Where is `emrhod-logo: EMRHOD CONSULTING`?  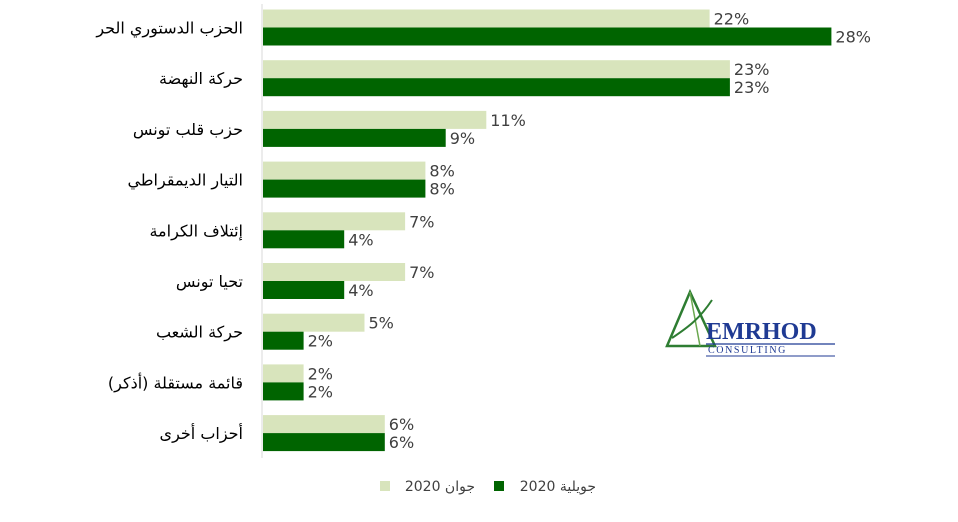
emrhod-logo: EMRHOD CONSULTING is located at coordinates (754, 320).